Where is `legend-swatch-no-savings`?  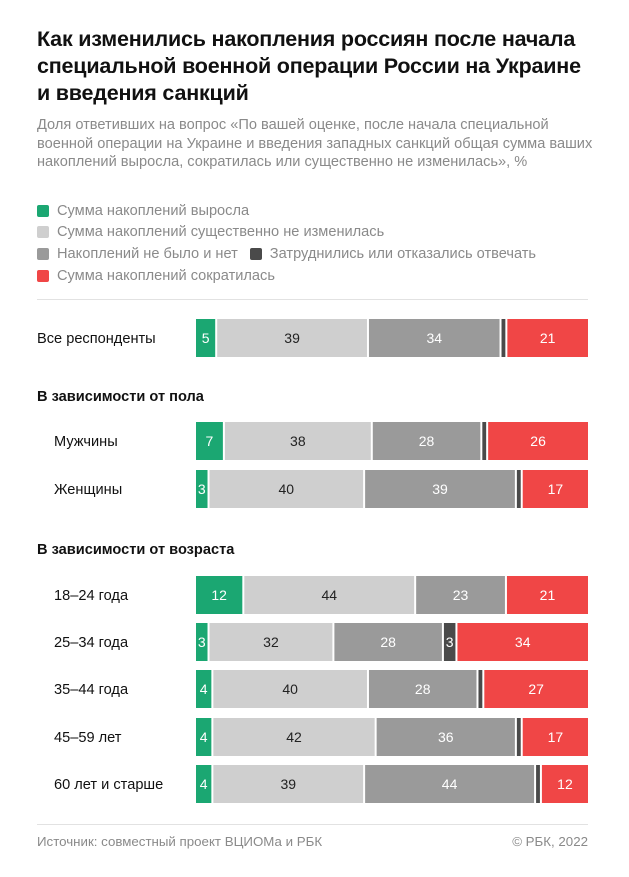 legend-swatch-no-savings is located at coordinates (43, 253).